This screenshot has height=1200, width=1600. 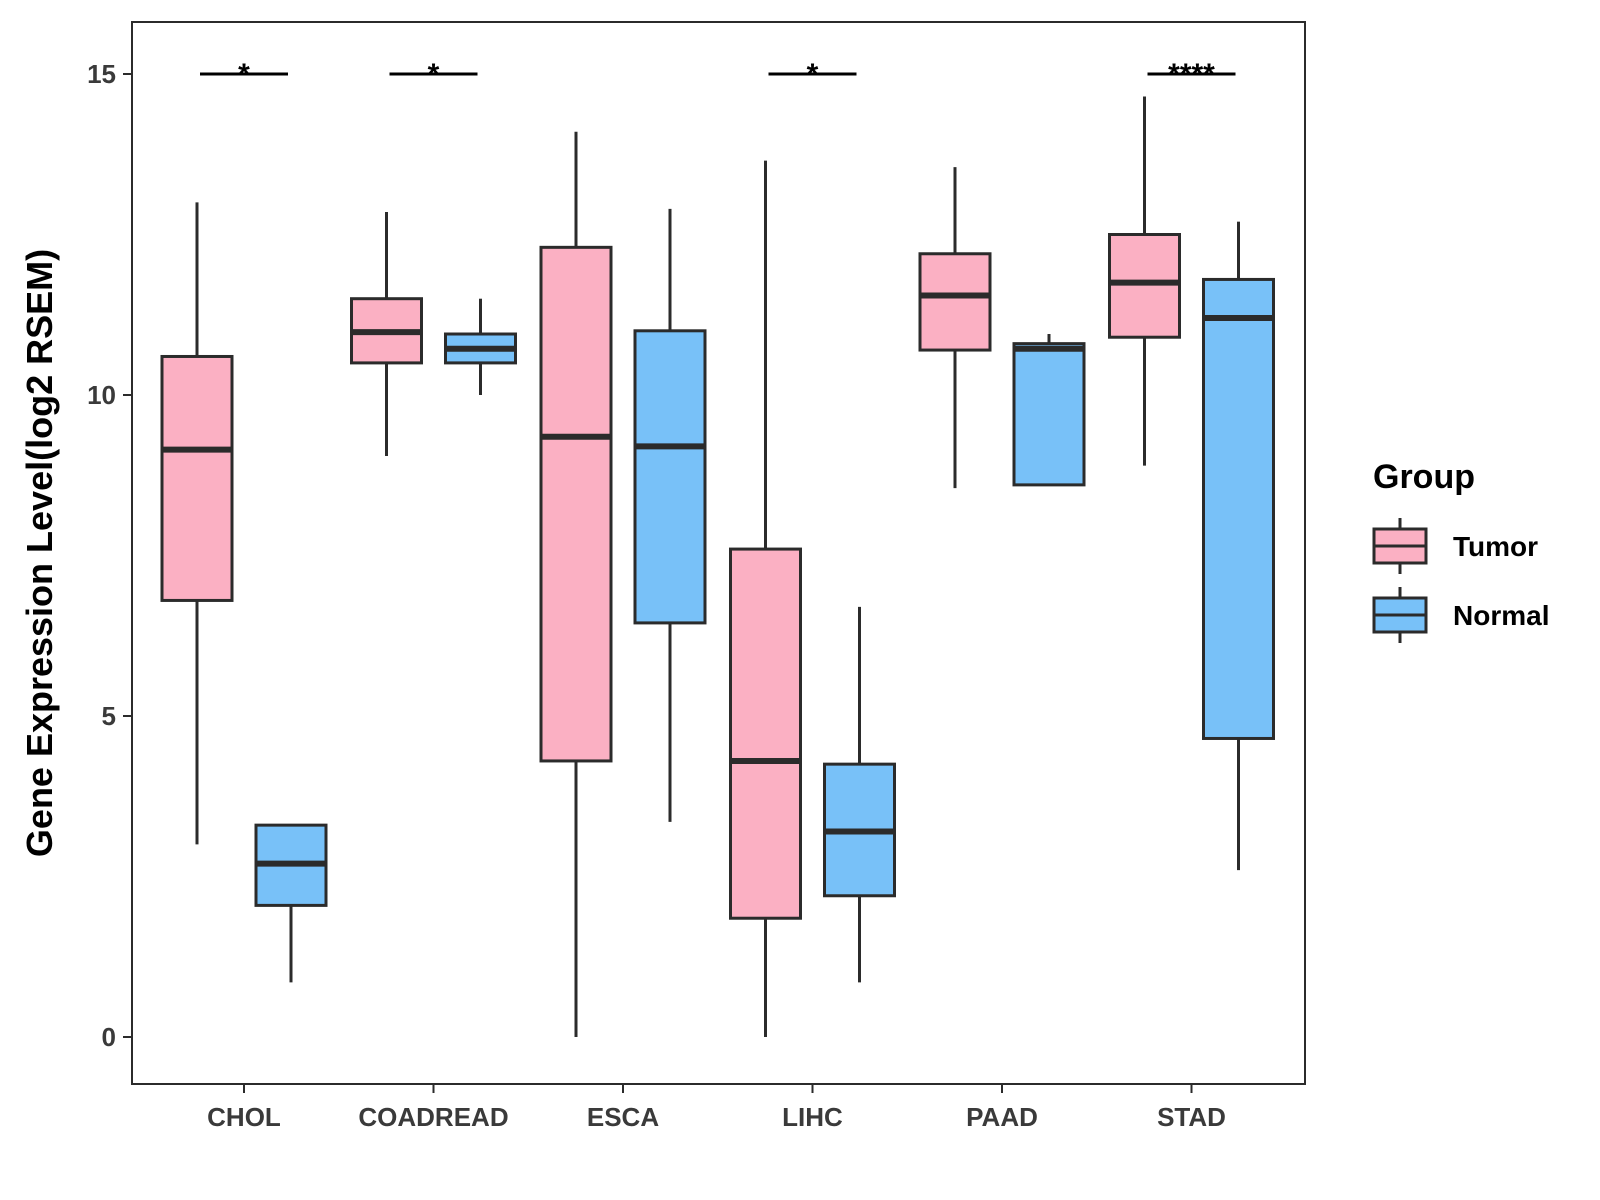 I want to click on box-normal-chol, so click(x=291, y=903).